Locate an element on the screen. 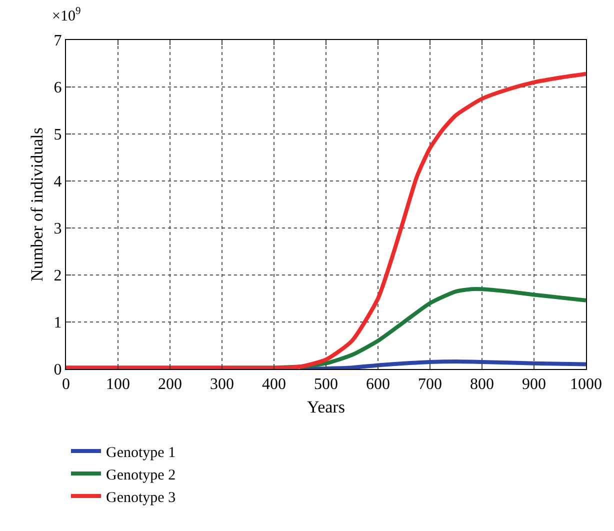 This screenshot has height=531, width=614. text: ×10$^{9}$ is located at coordinates (66, 15).